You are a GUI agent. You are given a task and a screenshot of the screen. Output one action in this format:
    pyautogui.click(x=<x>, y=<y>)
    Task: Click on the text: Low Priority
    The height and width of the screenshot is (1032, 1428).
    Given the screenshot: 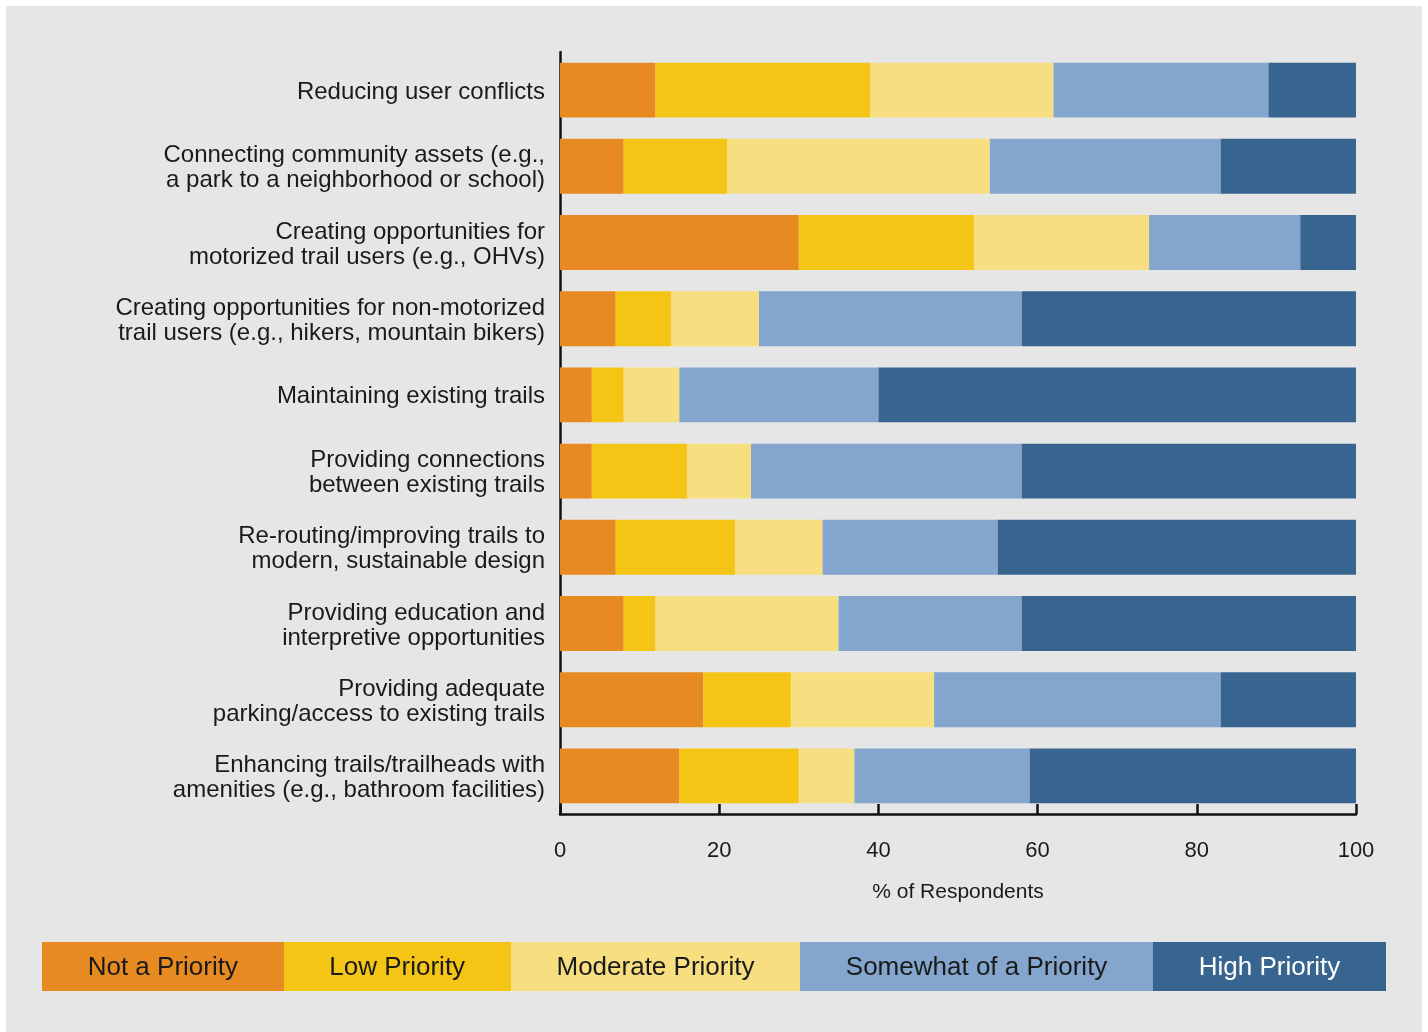 What is the action you would take?
    pyautogui.click(x=397, y=966)
    